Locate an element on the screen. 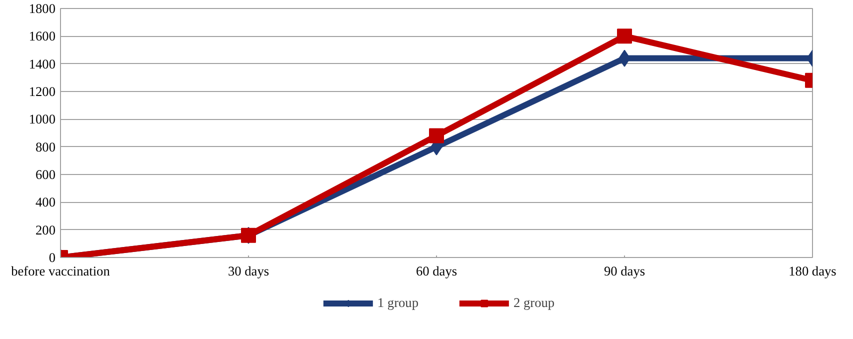 This screenshot has width=853, height=339. legend-label: 2 group is located at coordinates (534, 303).